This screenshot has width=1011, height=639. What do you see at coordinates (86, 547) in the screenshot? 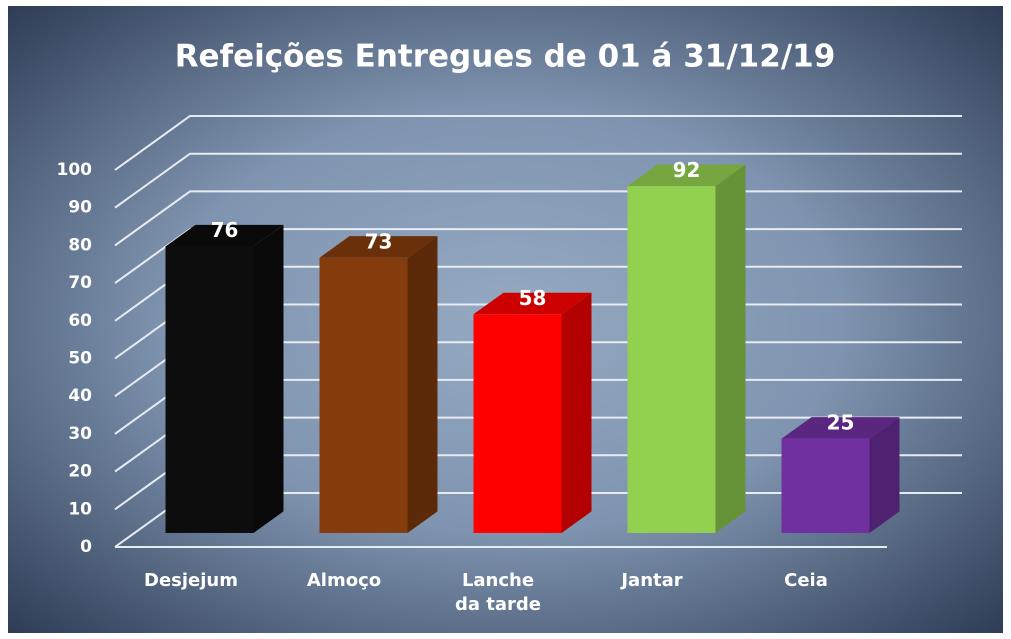
I see `y-tick-label: 0` at bounding box center [86, 547].